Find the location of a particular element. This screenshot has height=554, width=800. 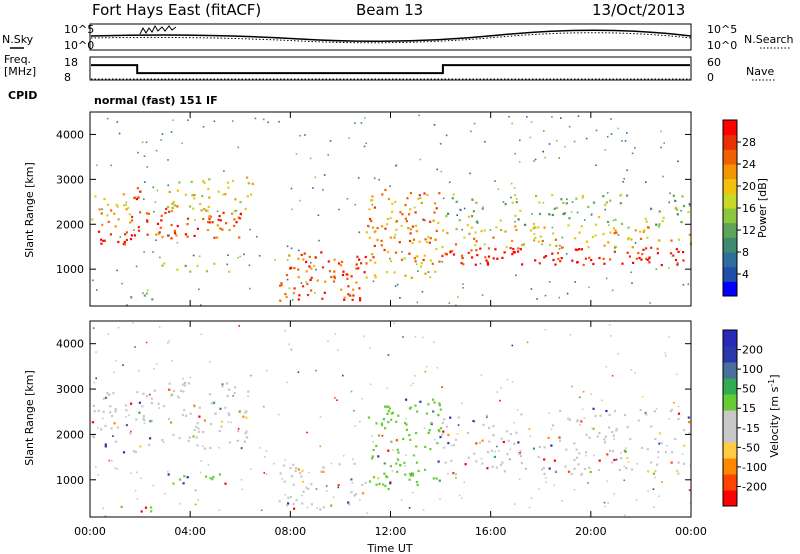

colorbar-tick-label: 16 is located at coordinates (749, 208).